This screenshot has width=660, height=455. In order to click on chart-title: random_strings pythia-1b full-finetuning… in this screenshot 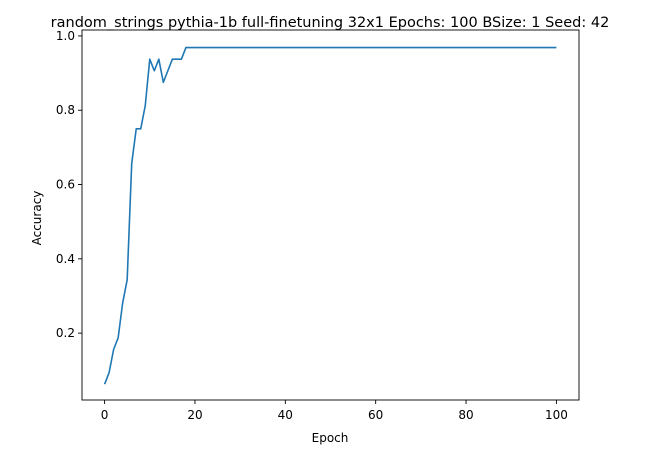, I will do `click(330, 23)`.